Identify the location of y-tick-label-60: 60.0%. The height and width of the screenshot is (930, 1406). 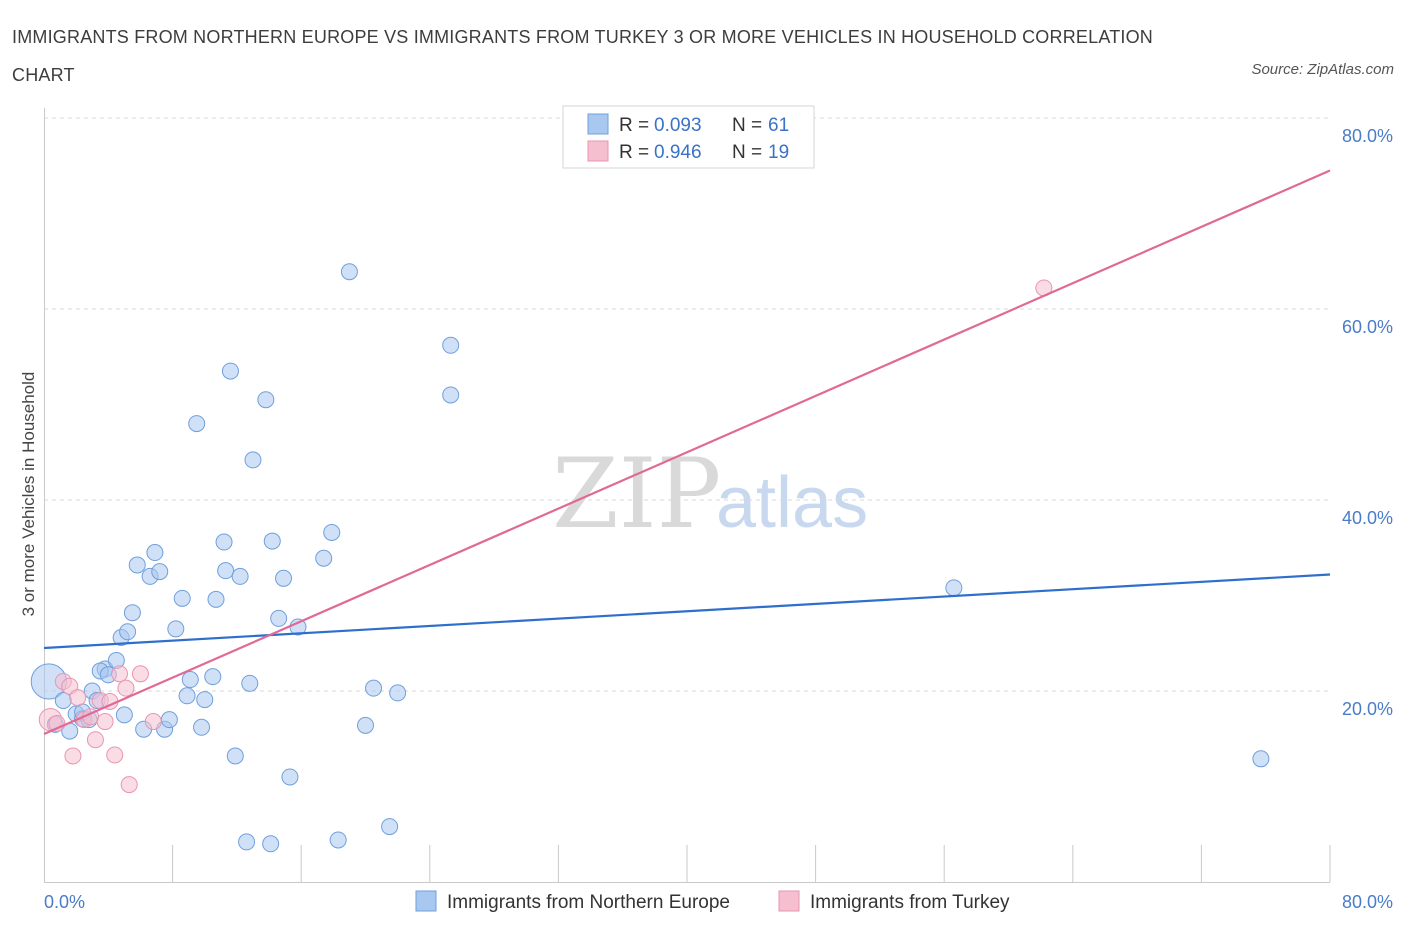
(1367, 327).